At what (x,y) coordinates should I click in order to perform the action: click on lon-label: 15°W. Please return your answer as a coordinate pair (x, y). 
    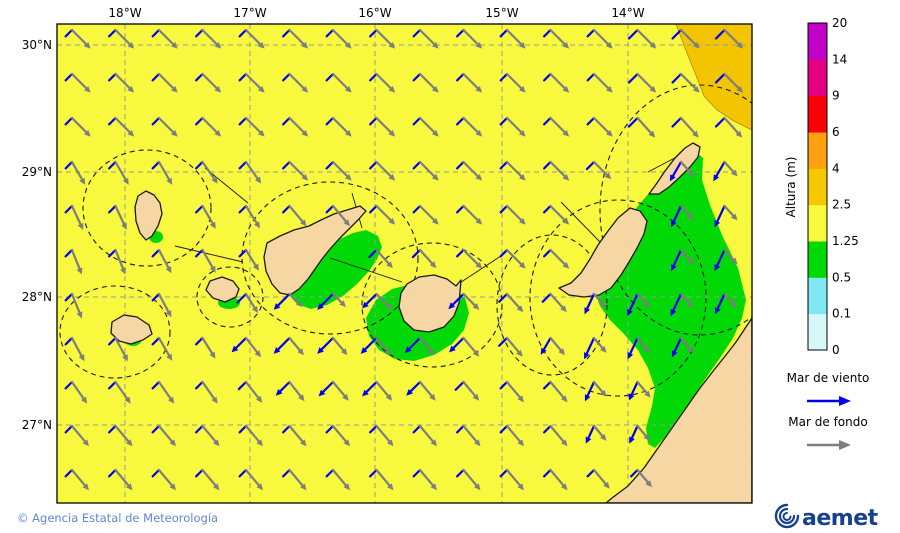
    Looking at the image, I should click on (501, 13).